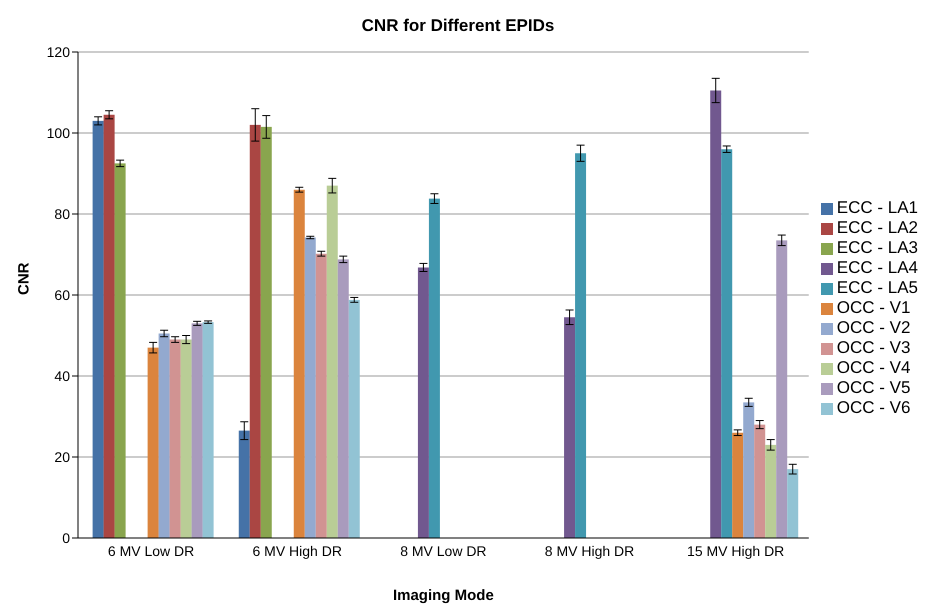 The image size is (942, 612). Describe the element at coordinates (62, 456) in the screenshot. I see `y-tick-label: 20` at that location.